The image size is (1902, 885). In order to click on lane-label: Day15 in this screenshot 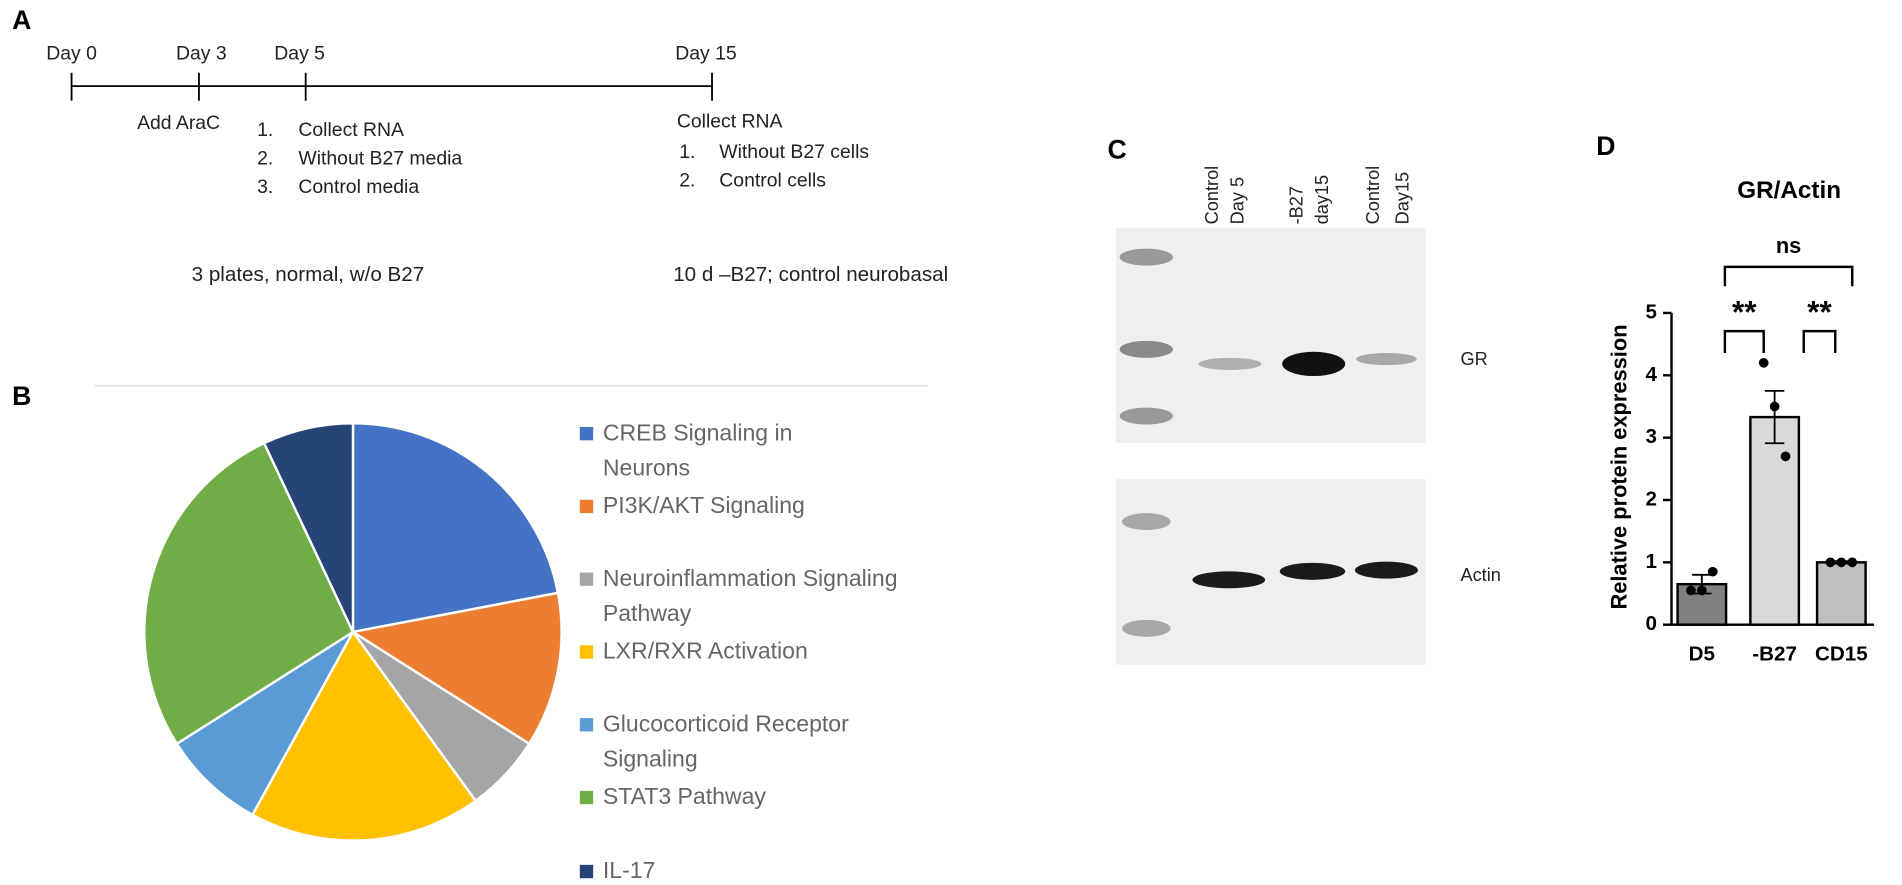, I will do `click(1402, 198)`.